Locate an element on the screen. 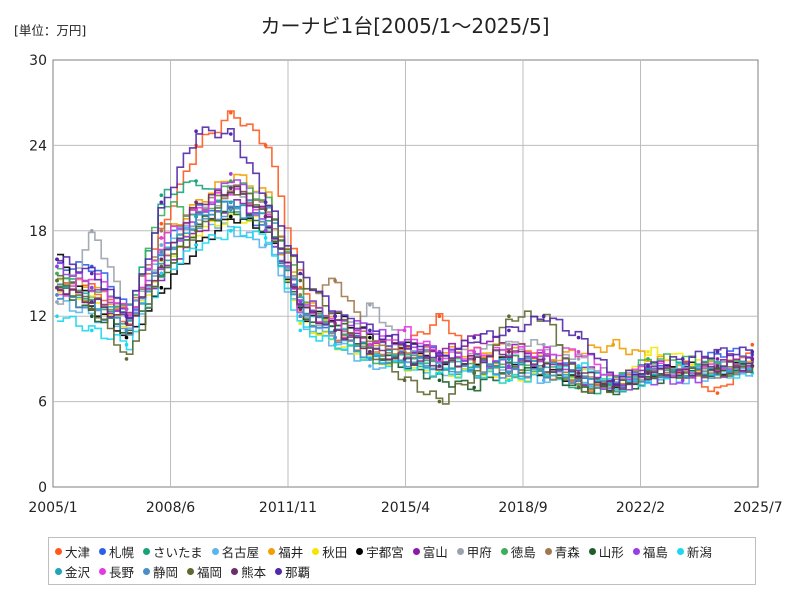 The height and width of the screenshot is (600, 800). legend-label: 新潟 is located at coordinates (699, 552).